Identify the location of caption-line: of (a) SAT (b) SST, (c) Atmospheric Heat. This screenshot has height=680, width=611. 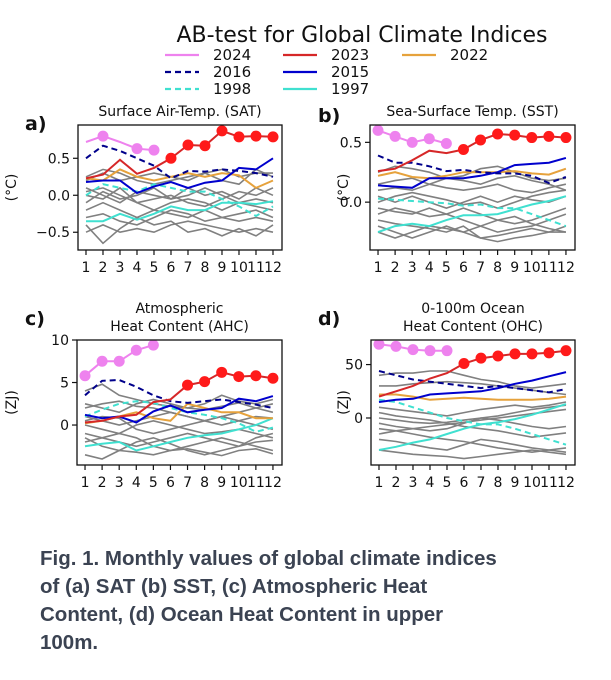
(234, 586).